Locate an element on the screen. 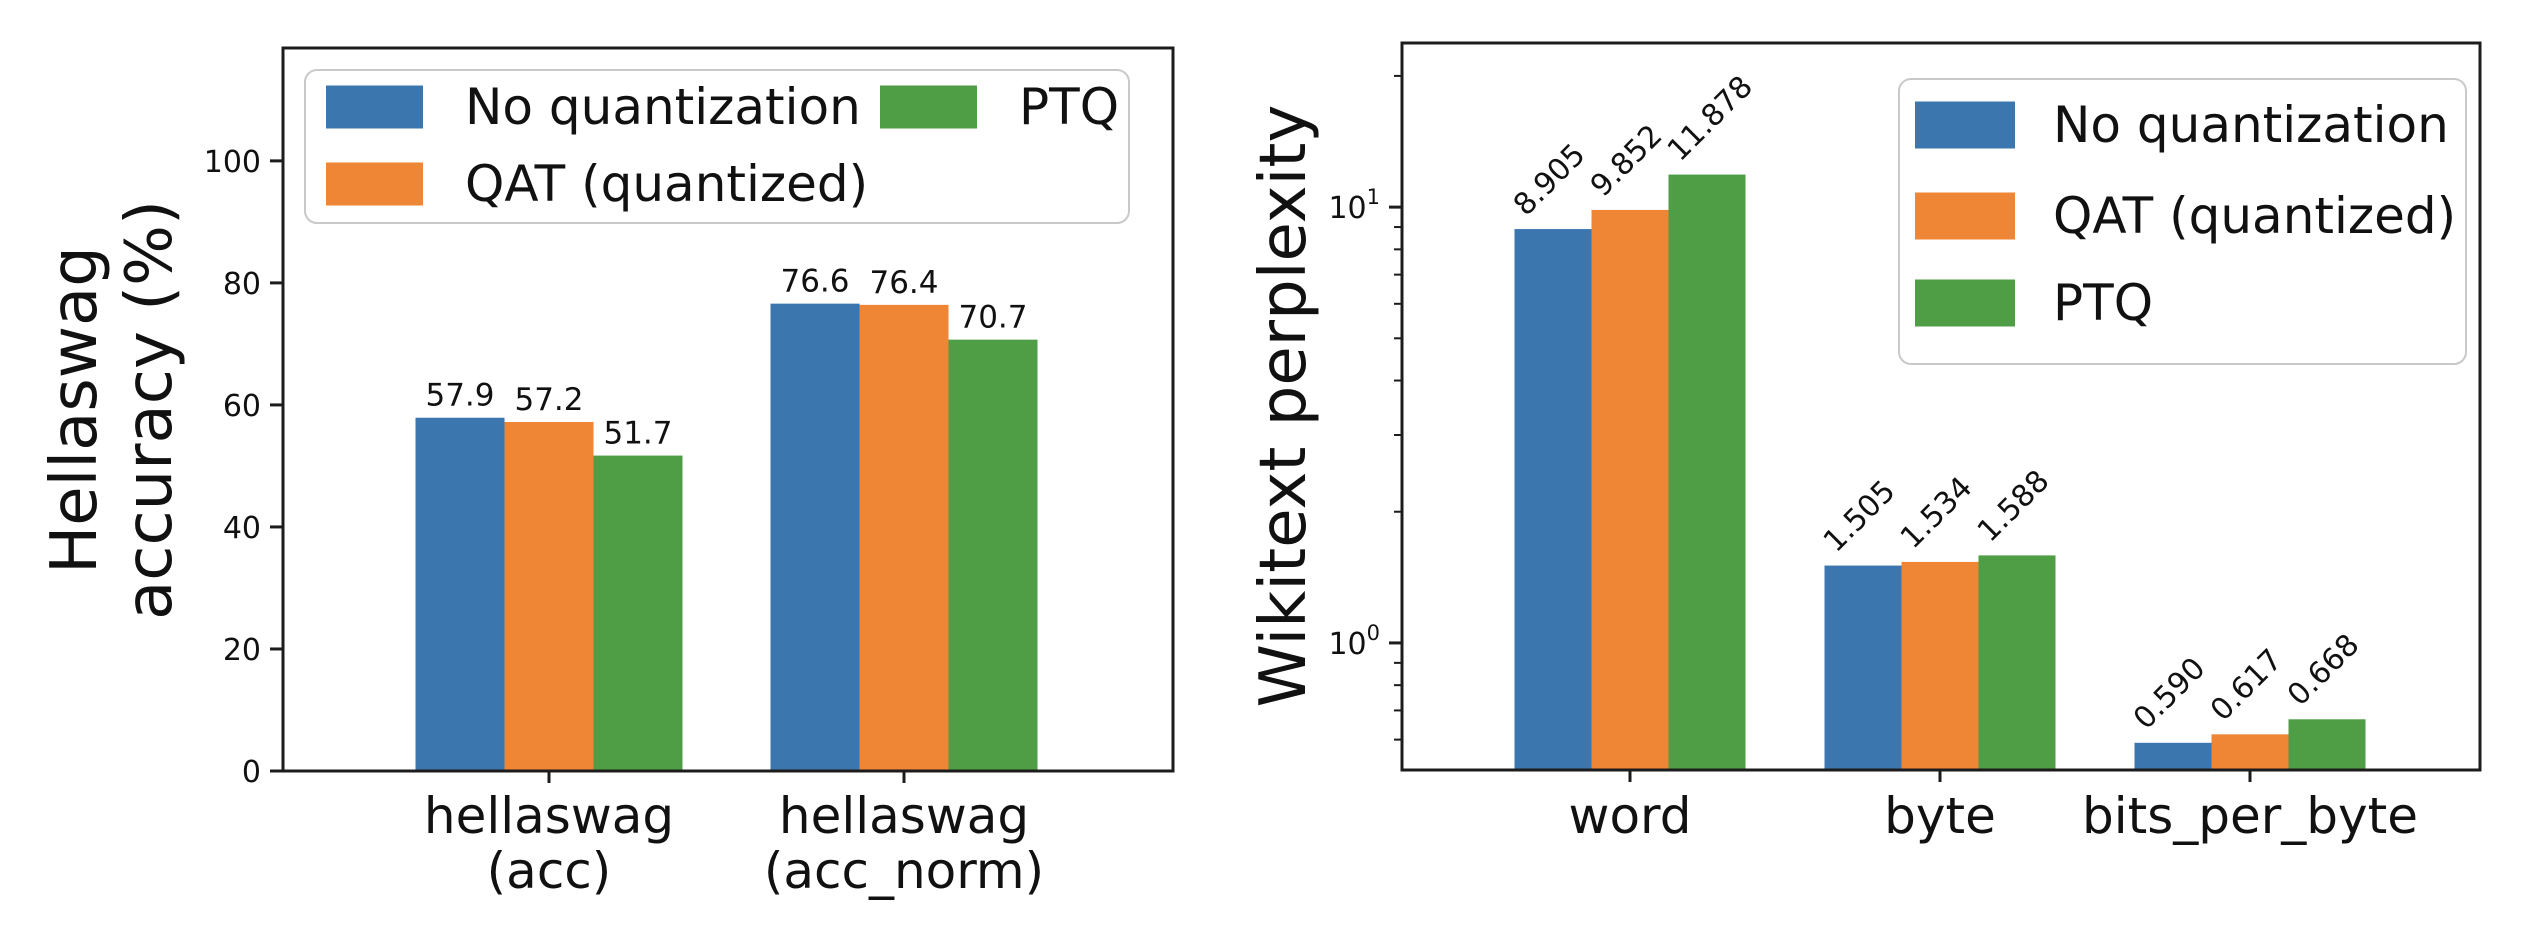  legend-box is located at coordinates (2182, 221).